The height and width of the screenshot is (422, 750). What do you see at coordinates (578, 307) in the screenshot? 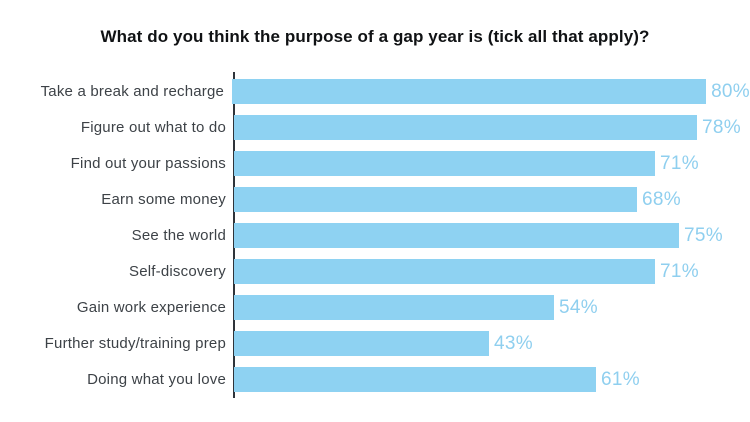
I see `value-label: 54%` at bounding box center [578, 307].